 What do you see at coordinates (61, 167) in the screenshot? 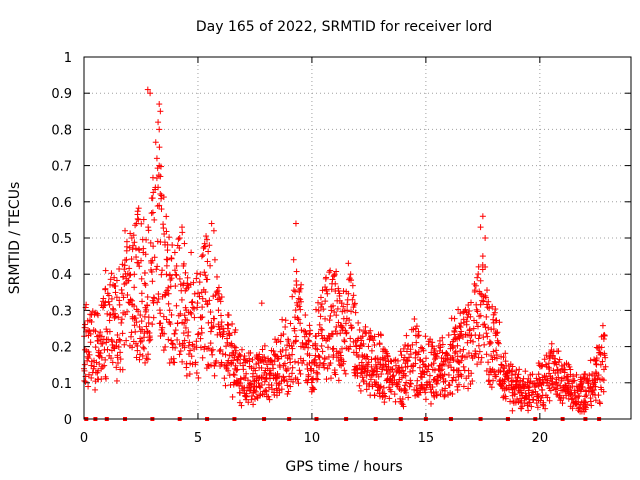
I see `y-tick-label: 0.7` at bounding box center [61, 167].